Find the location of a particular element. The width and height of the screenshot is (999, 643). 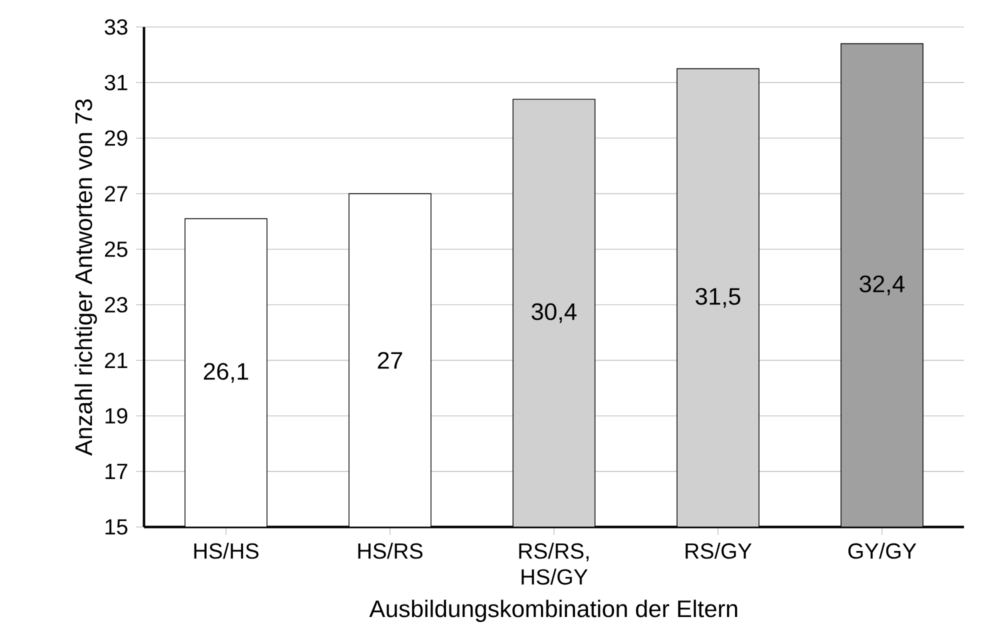

data-label: 32,4 is located at coordinates (882, 285).